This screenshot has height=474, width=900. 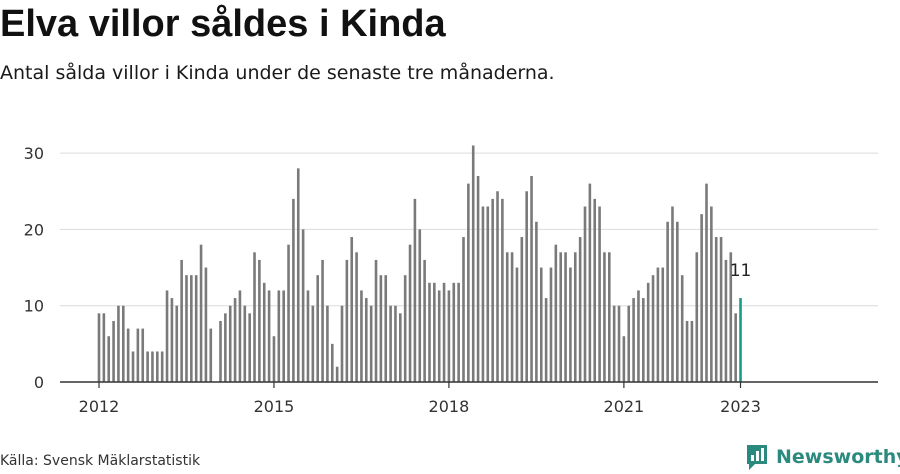 What do you see at coordinates (757, 457) in the screenshot?
I see `newsworthy-logo-icon` at bounding box center [757, 457].